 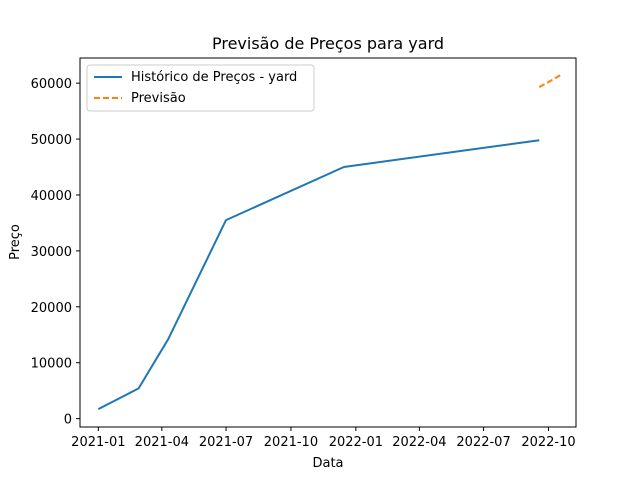 I want to click on legend: Histórico de Preços - yard Previsão, so click(x=200, y=88).